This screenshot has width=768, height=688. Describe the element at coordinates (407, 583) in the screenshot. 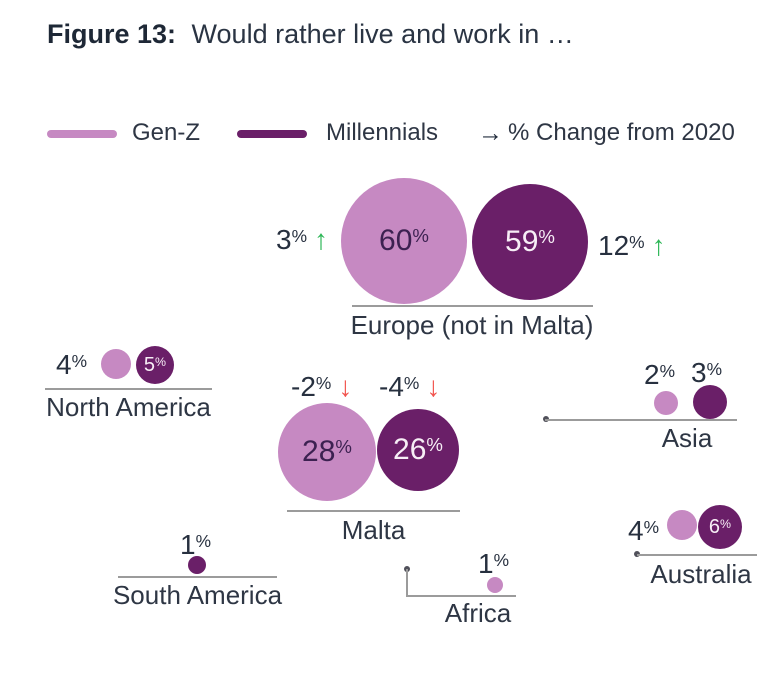

I see `africa-leader-vertical-line` at that location.